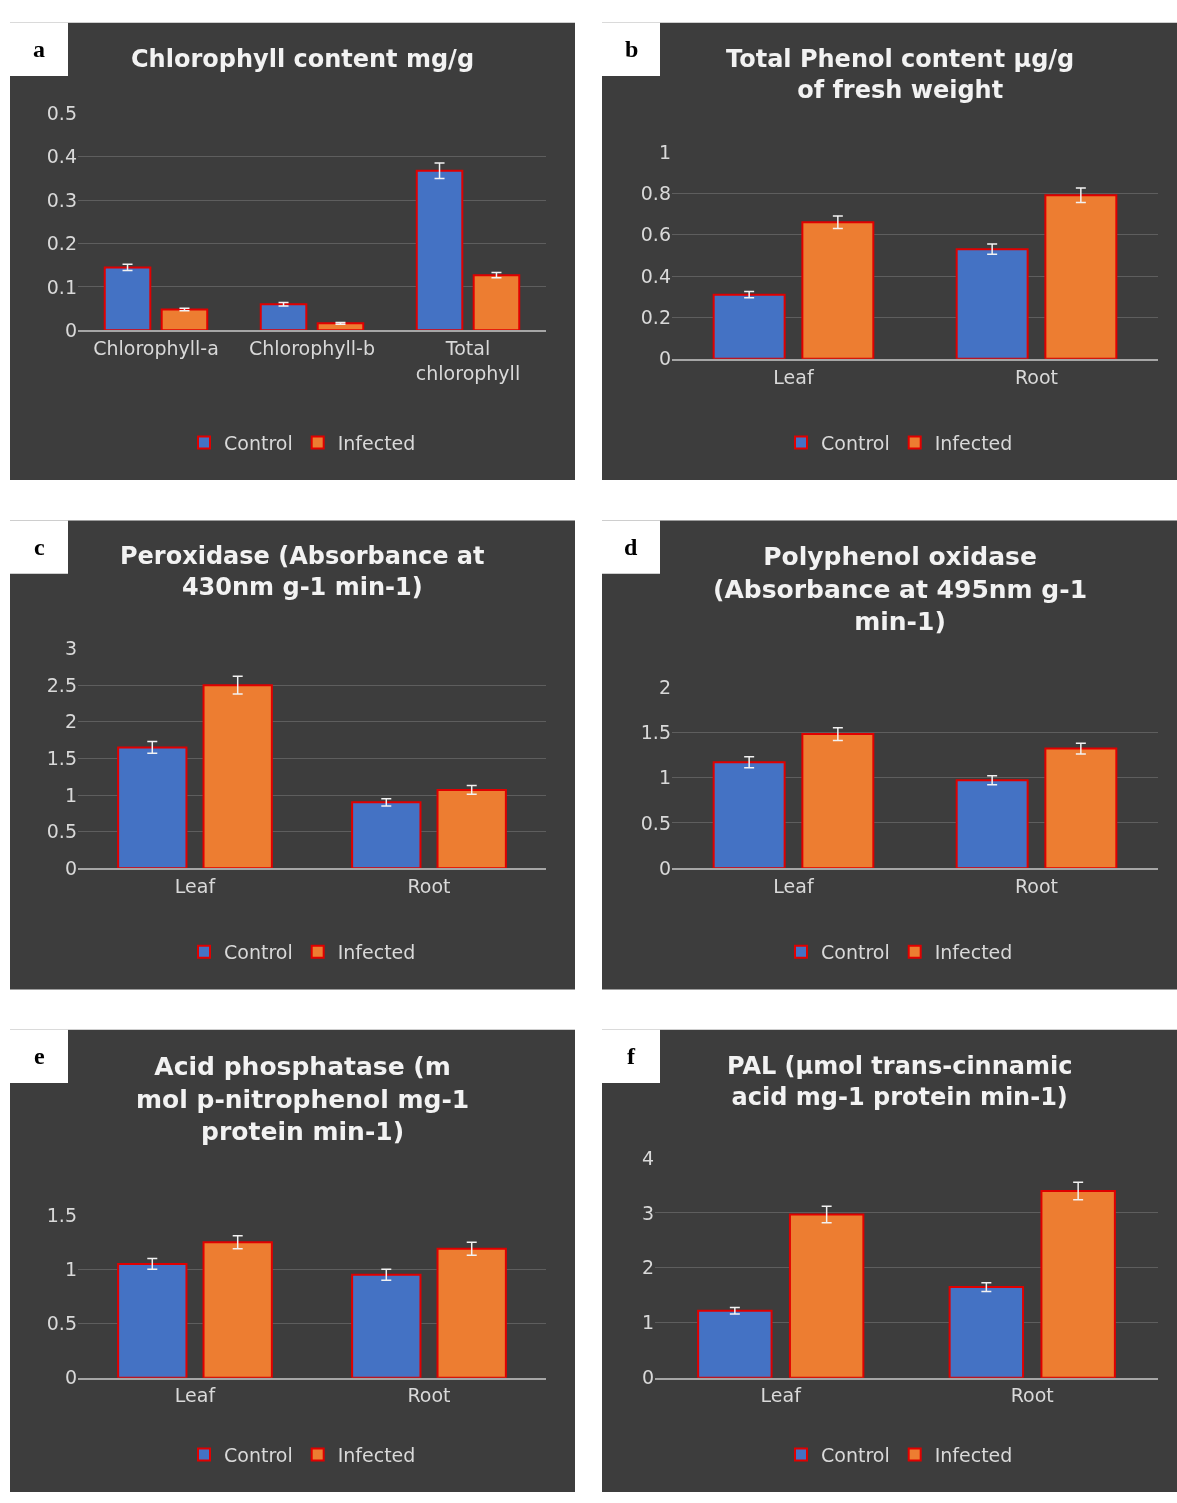 The image size is (1177, 1503). Describe the element at coordinates (655, 234) in the screenshot. I see `y-tick-label: 0.6` at that location.